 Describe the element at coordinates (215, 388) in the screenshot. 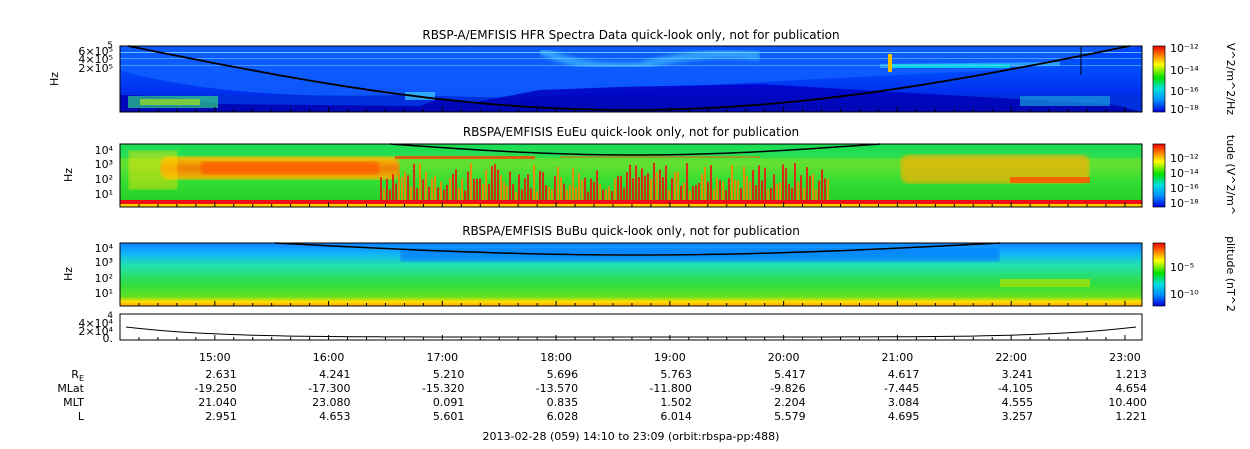

I see `ephemeris-value: -19.250` at that location.